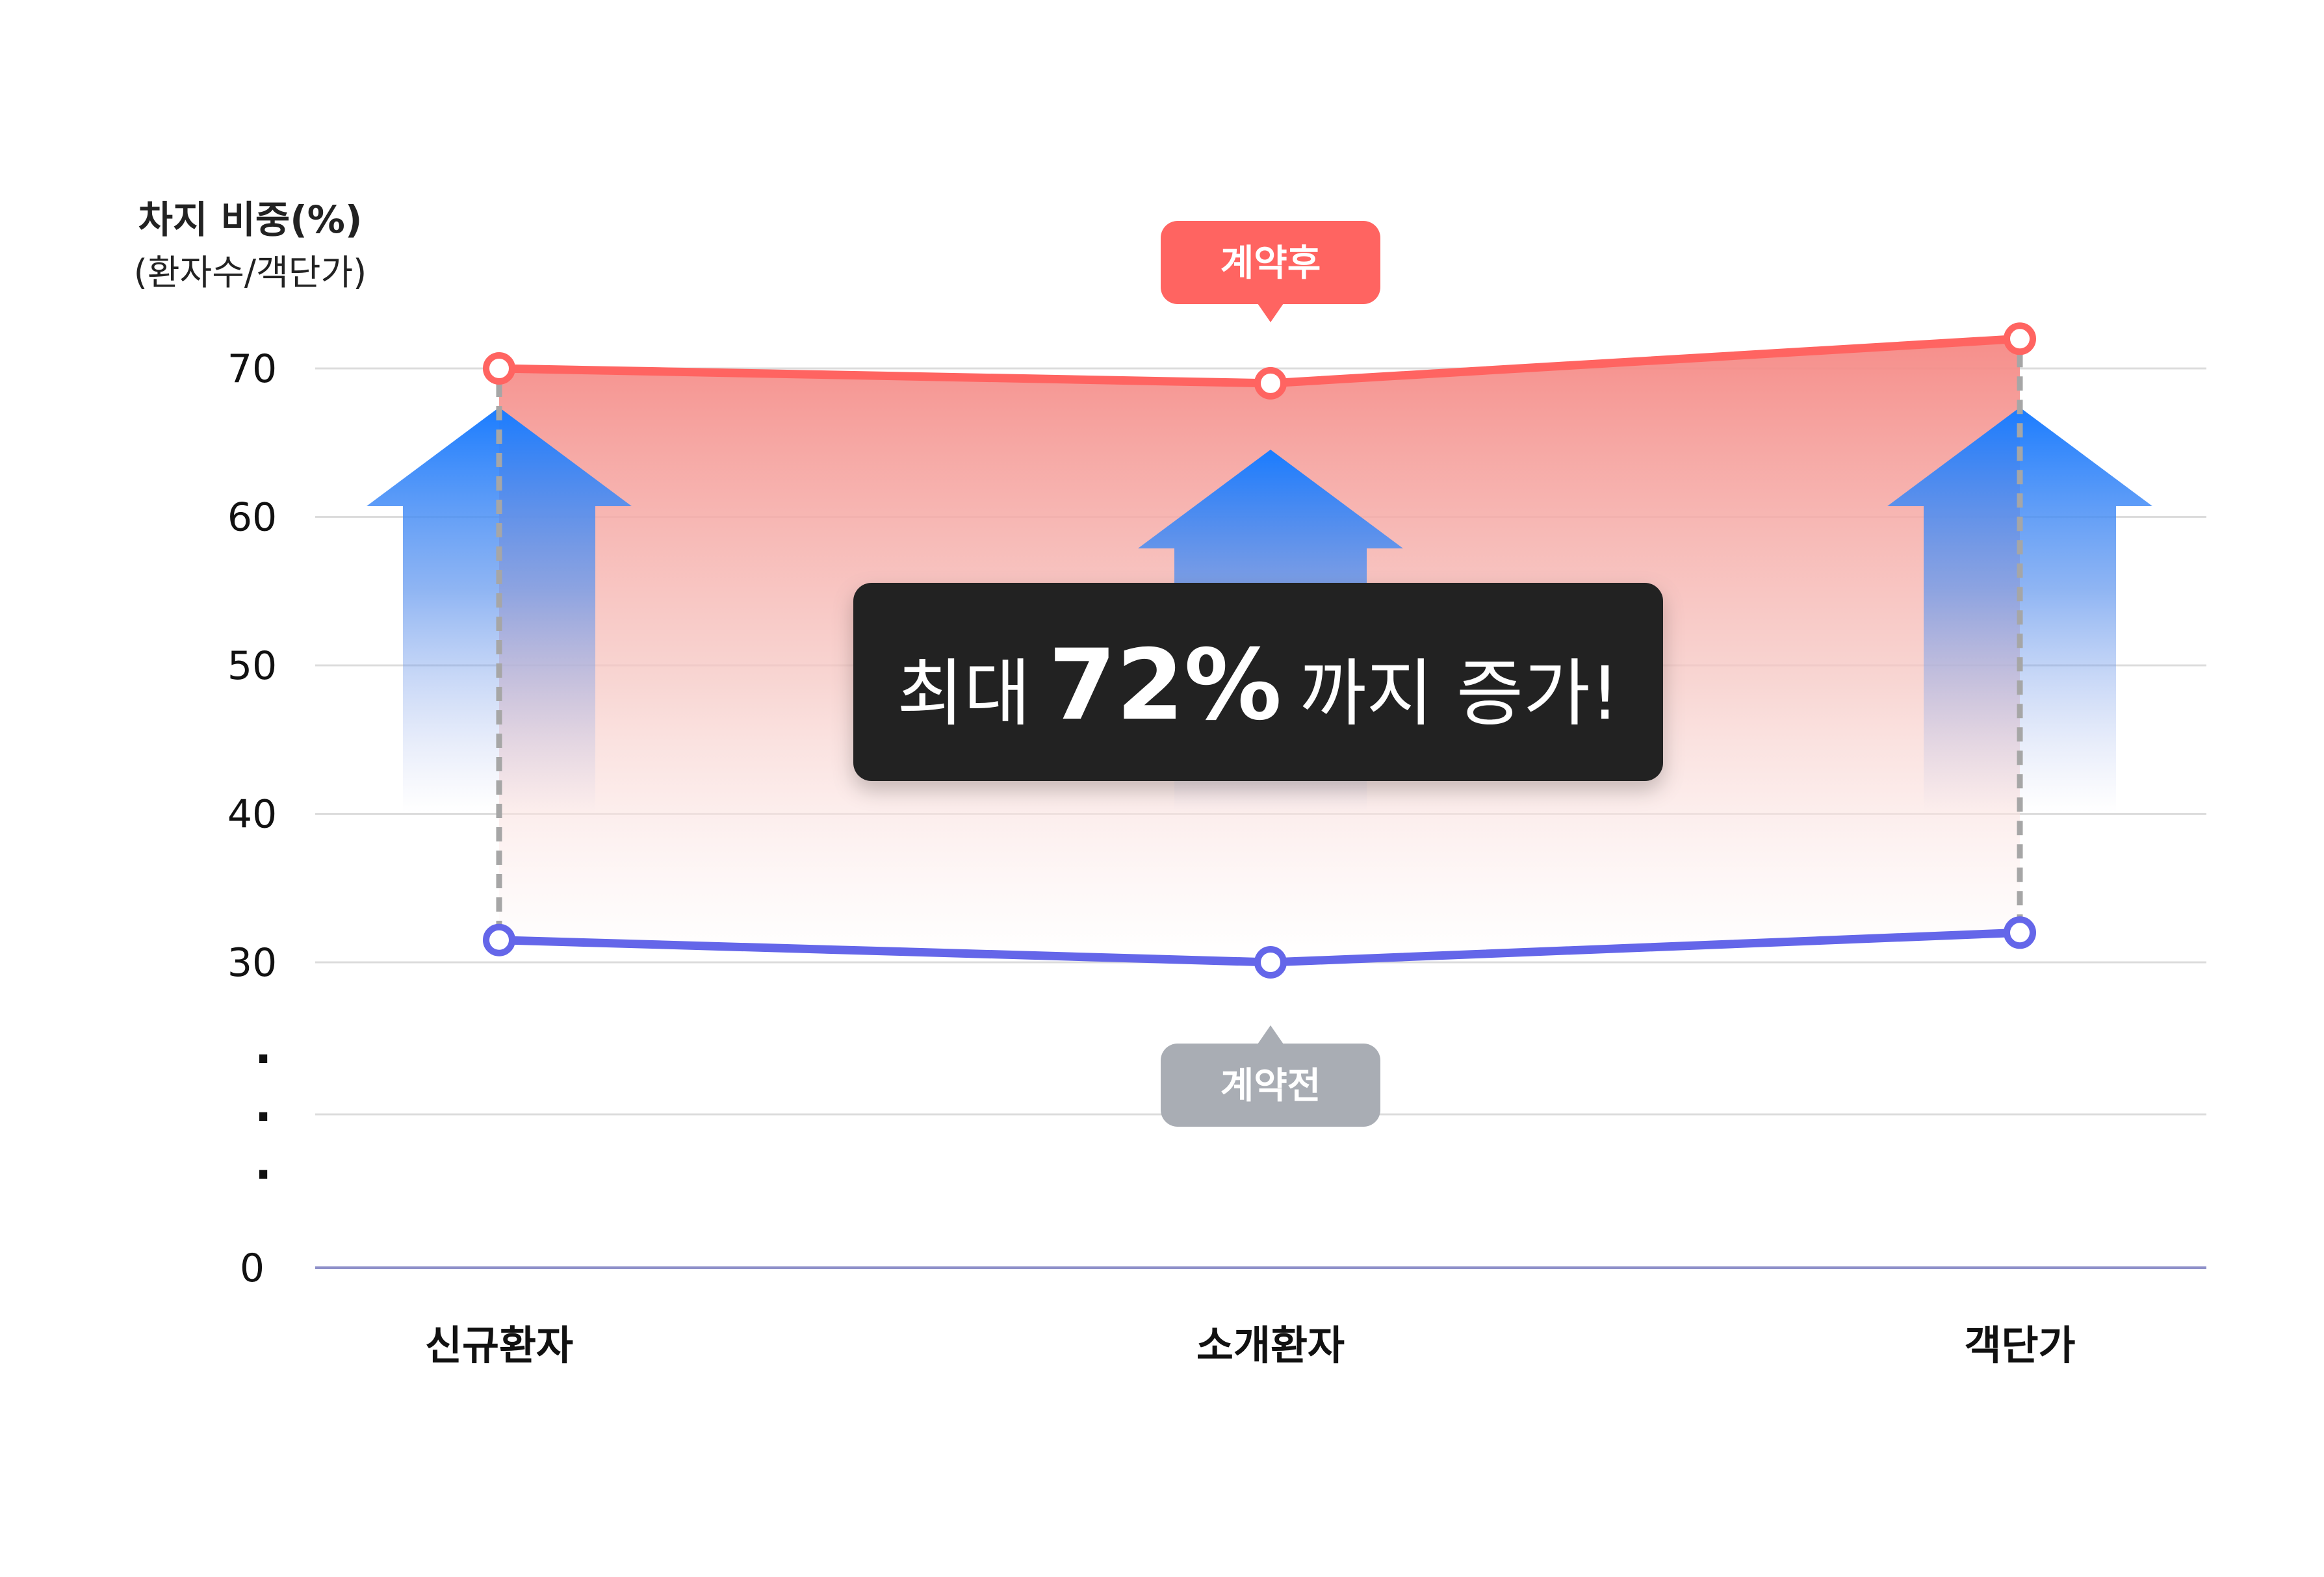 The width and height of the screenshot is (2324, 1577). Describe the element at coordinates (252, 1268) in the screenshot. I see `y-tick-label: 0` at that location.